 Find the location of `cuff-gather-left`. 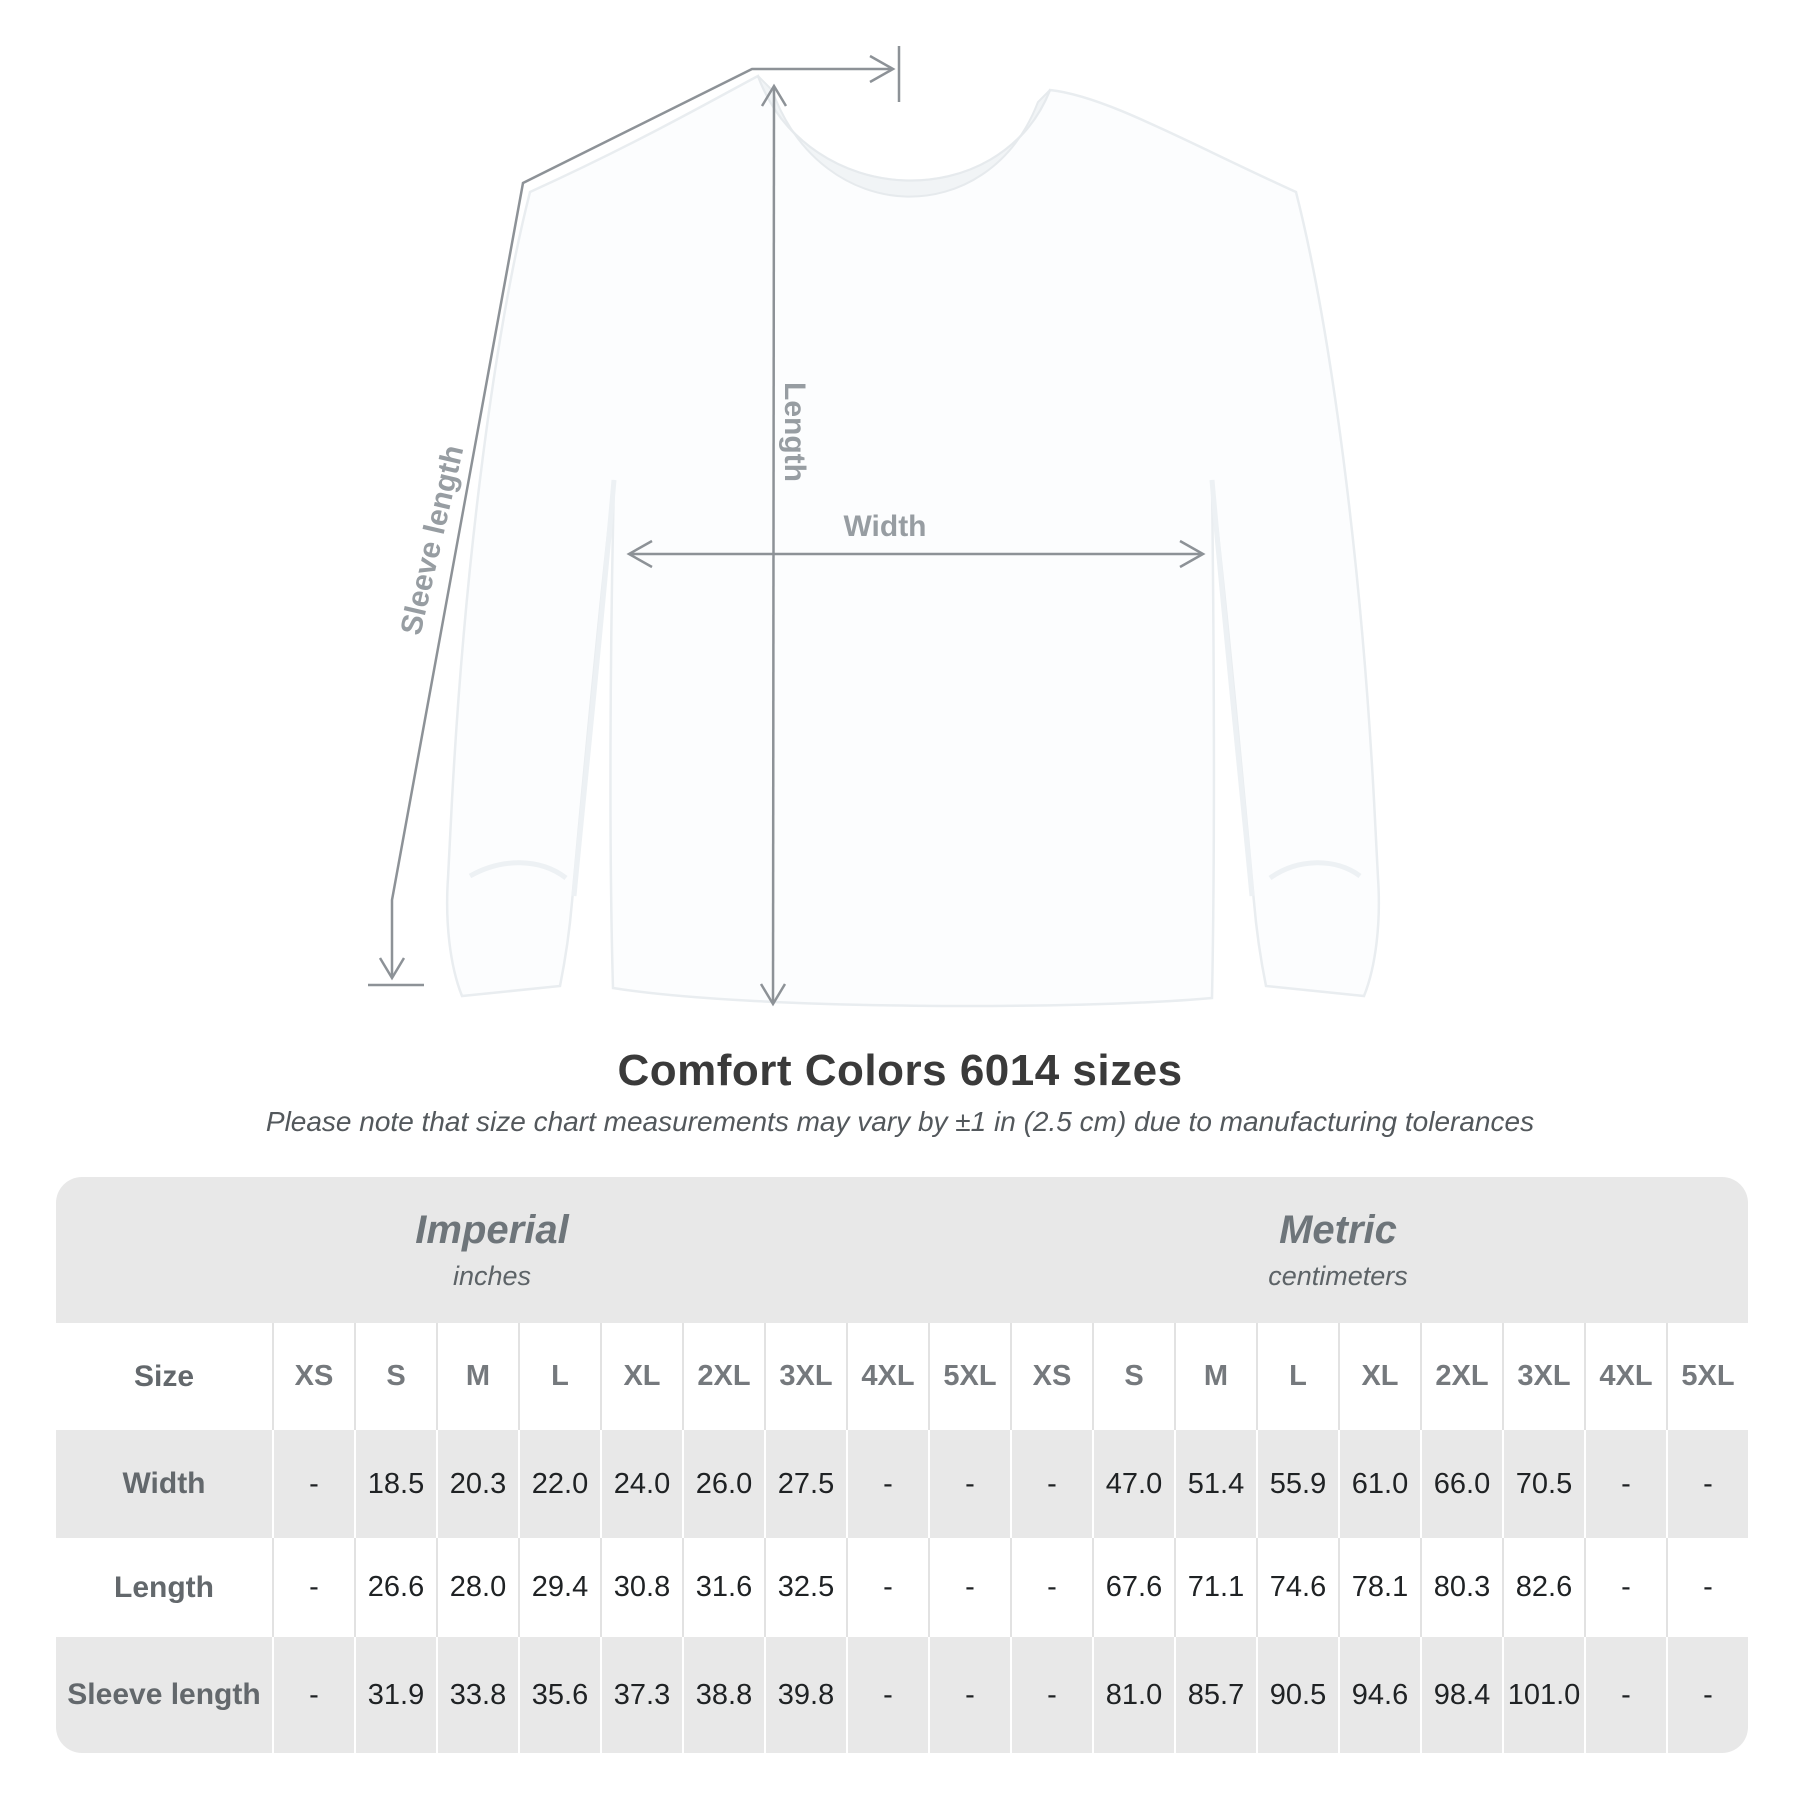

cuff-gather-left is located at coordinates (518, 870).